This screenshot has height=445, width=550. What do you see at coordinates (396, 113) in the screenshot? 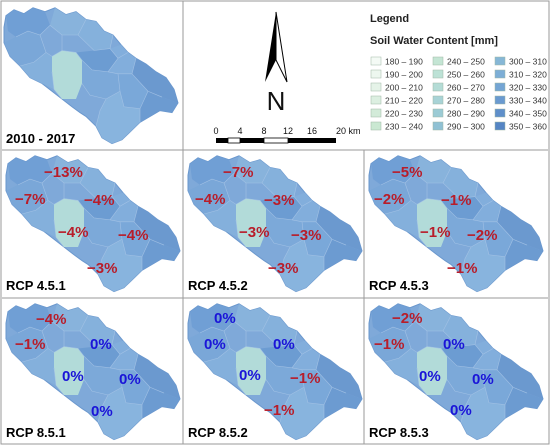
I see `legend-item: 220 – 230` at bounding box center [396, 113].